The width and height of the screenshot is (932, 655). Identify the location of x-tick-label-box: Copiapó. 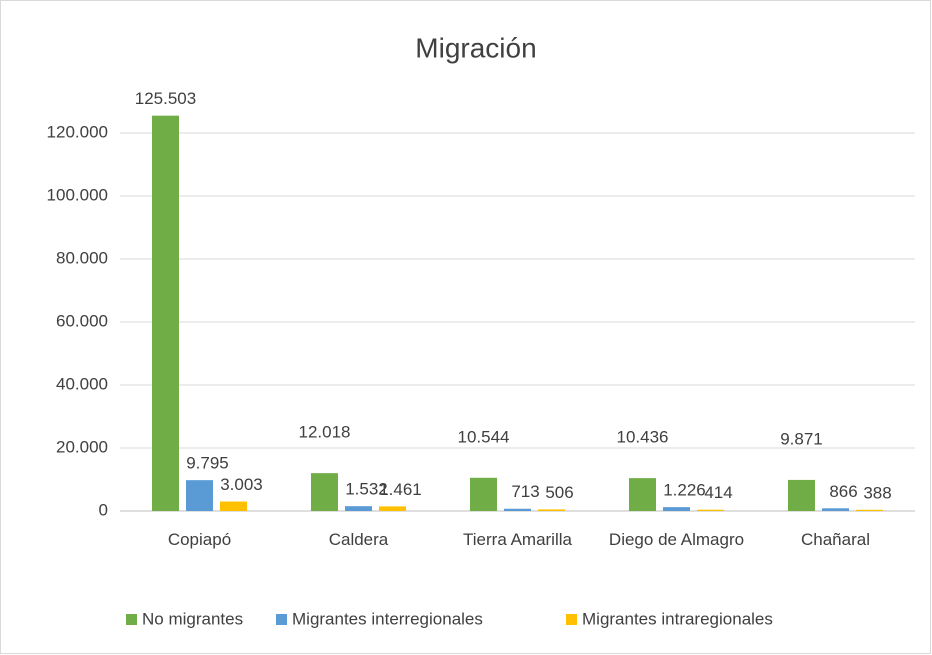
(199, 539).